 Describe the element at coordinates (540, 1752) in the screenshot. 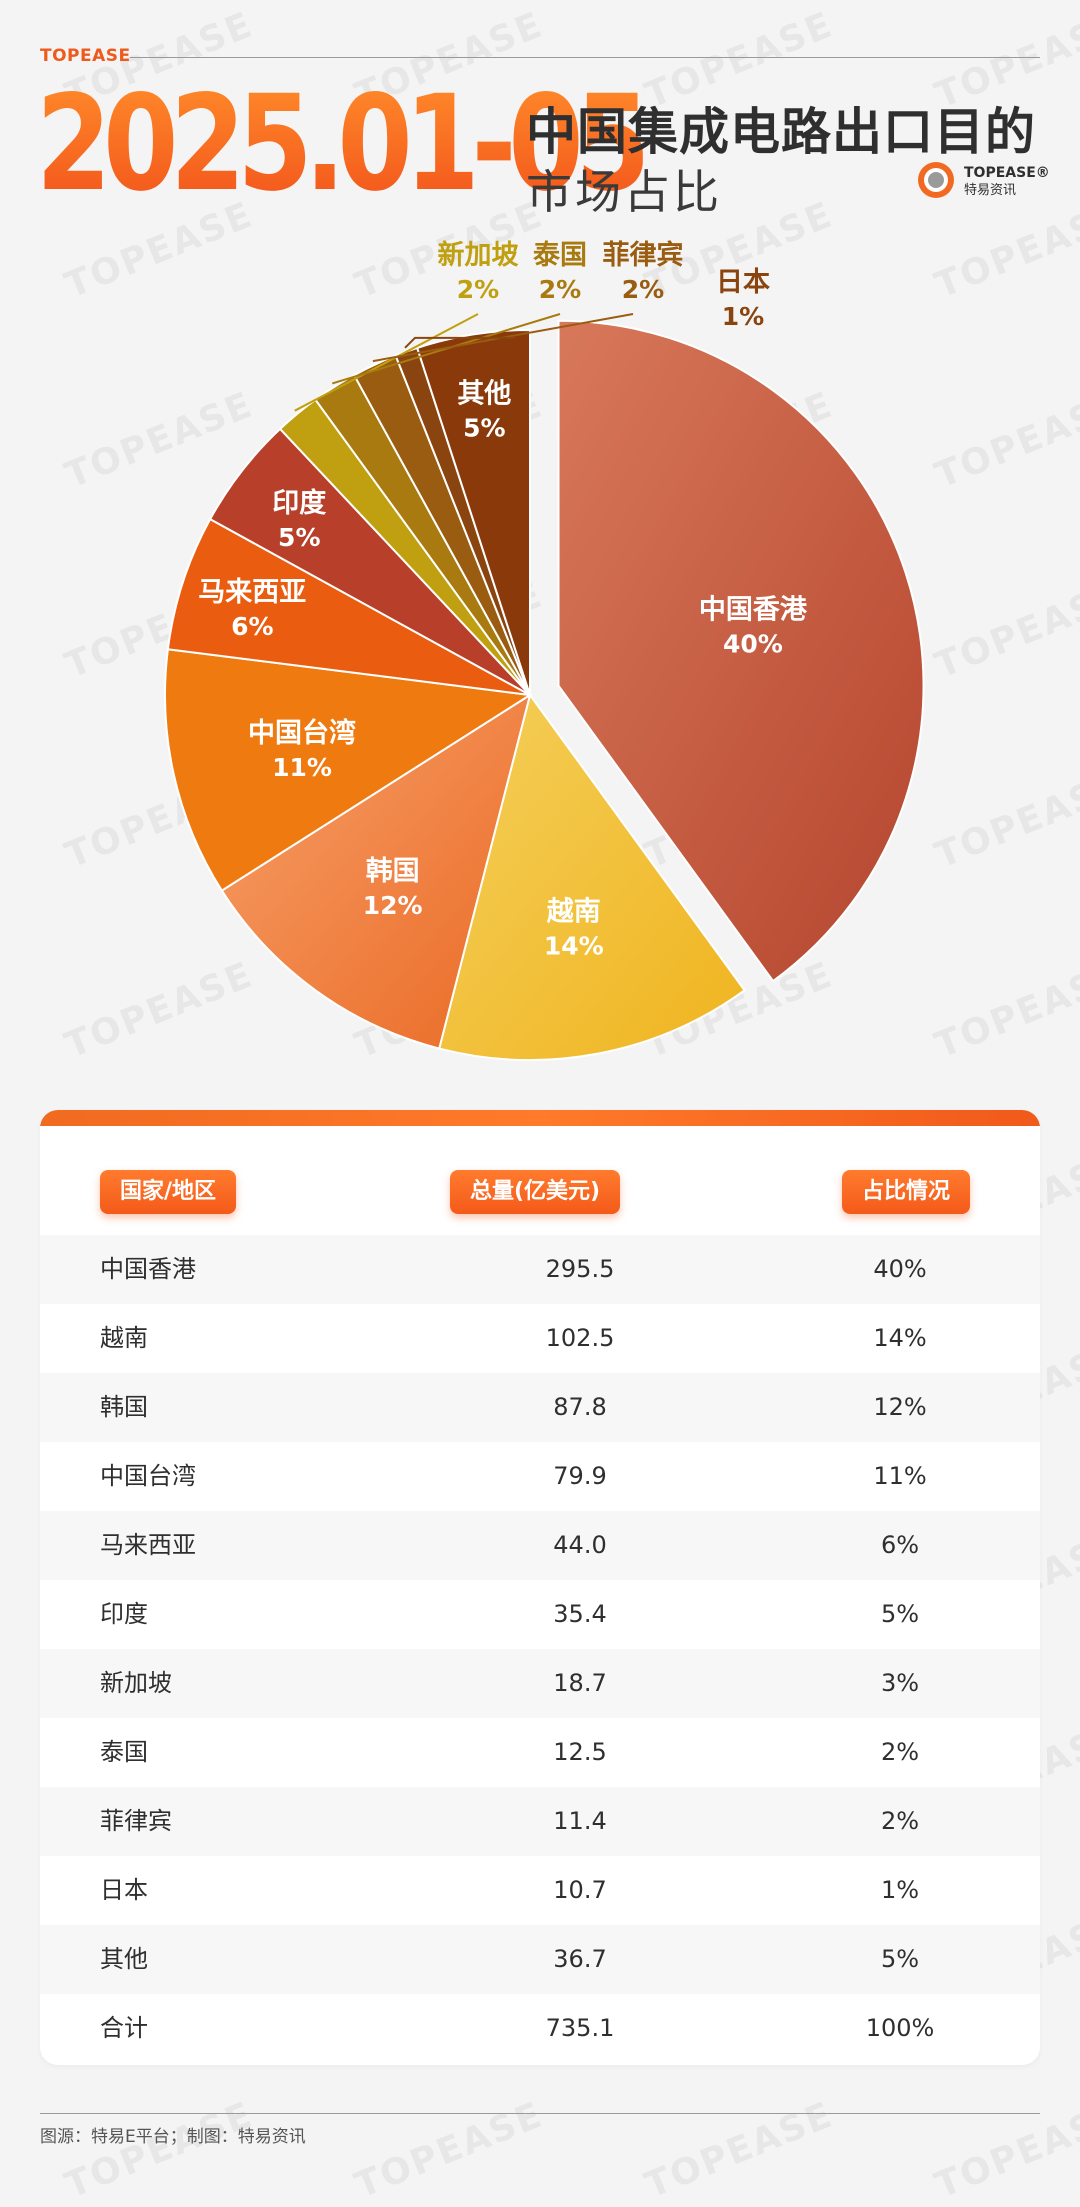

I see `table-row: 泰国 12.5 2%` at that location.